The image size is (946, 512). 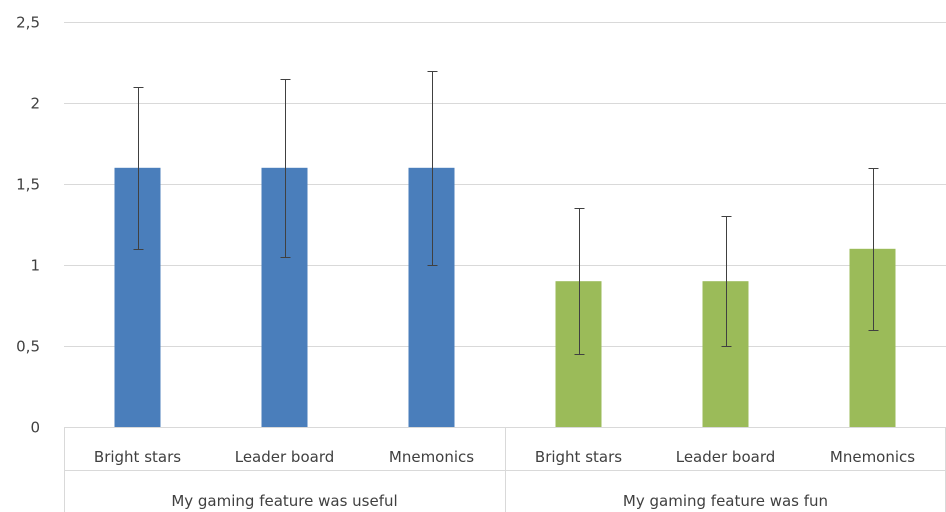 What do you see at coordinates (28, 185) in the screenshot?
I see `y-tick-label: 1,5` at bounding box center [28, 185].